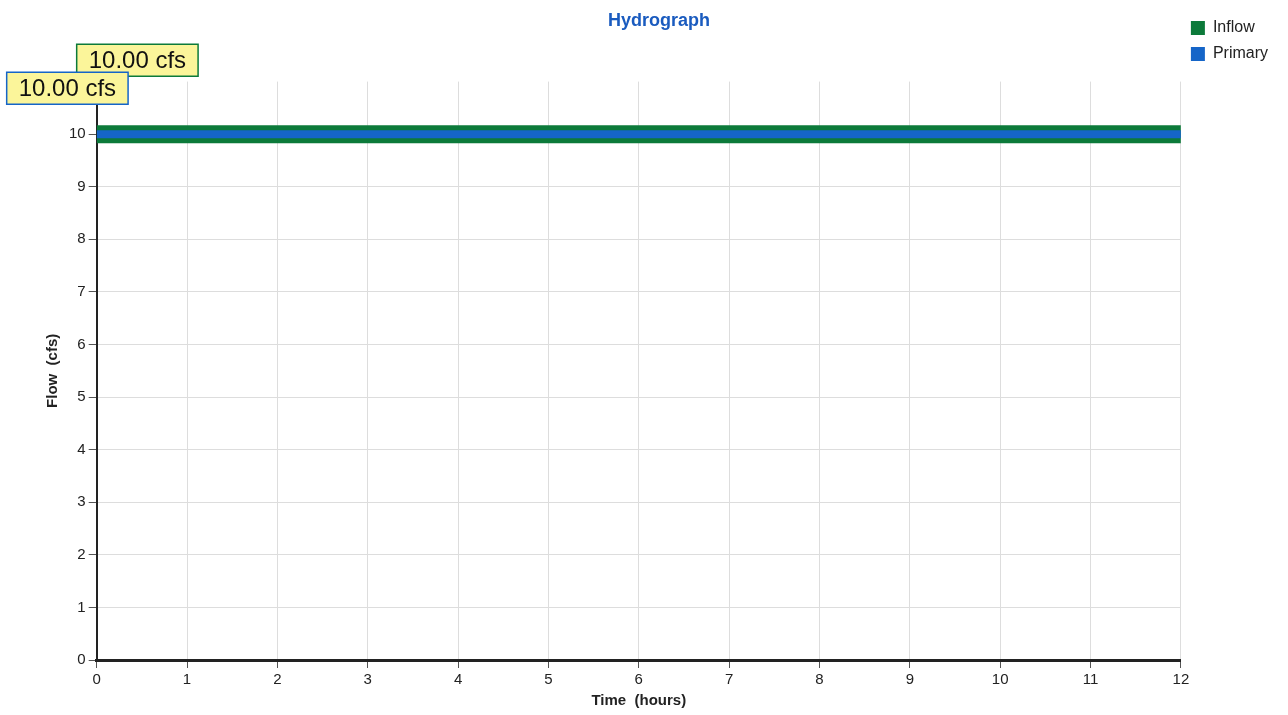  Describe the element at coordinates (1090, 679) in the screenshot. I see `x-tick-label: 11` at that location.